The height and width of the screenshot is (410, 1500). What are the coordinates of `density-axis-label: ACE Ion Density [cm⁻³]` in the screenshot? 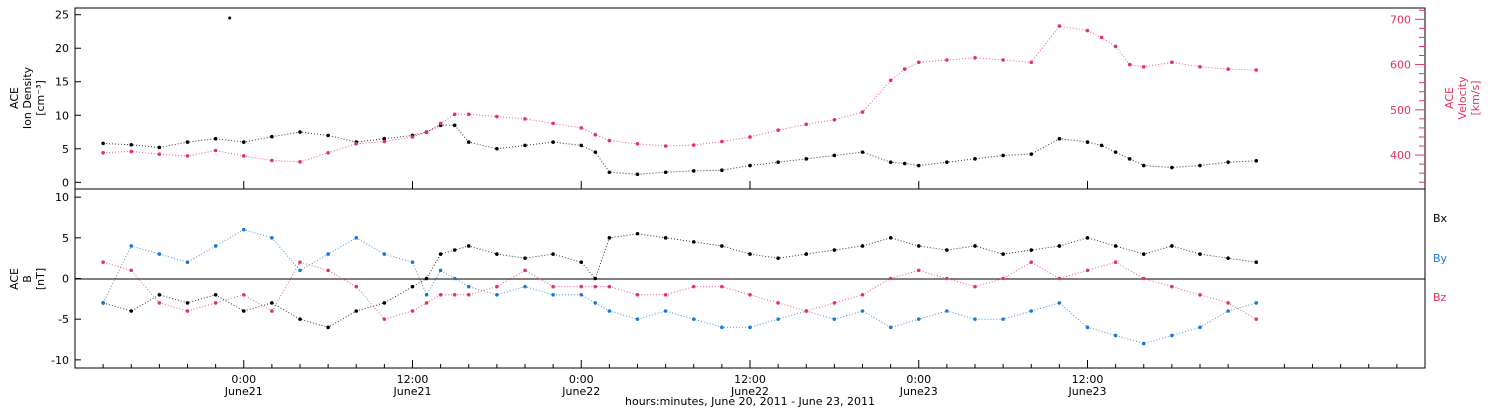 It's located at (27, 97).